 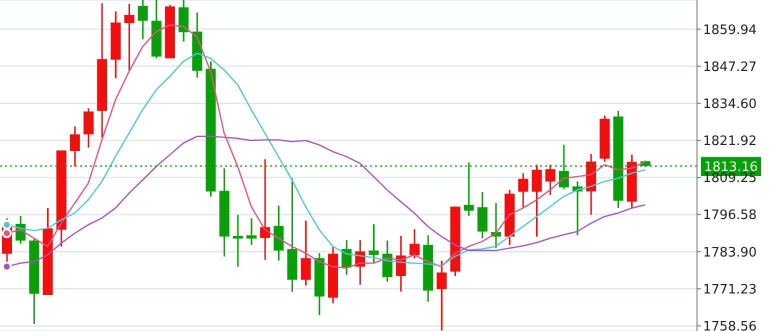 What do you see at coordinates (730, 104) in the screenshot?
I see `y-tick-label: 1834.60` at bounding box center [730, 104].